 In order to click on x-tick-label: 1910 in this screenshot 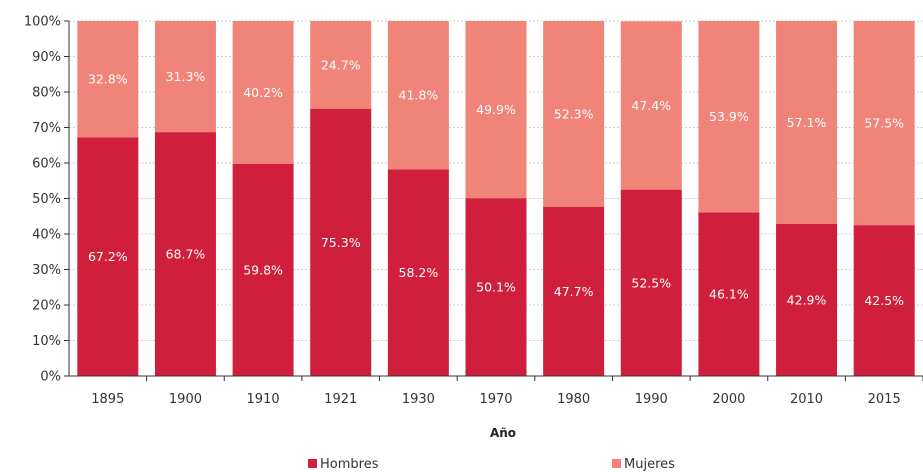, I will do `click(263, 399)`.